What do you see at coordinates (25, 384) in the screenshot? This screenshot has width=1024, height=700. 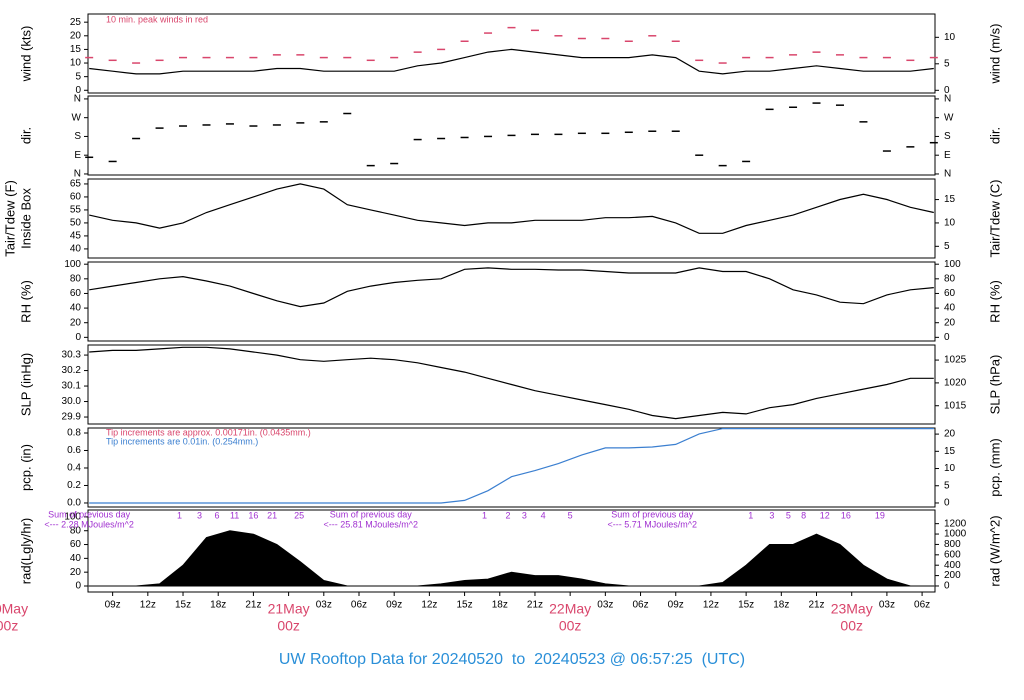 I see `y-axis-label: SLP (inHg)` at bounding box center [25, 384].